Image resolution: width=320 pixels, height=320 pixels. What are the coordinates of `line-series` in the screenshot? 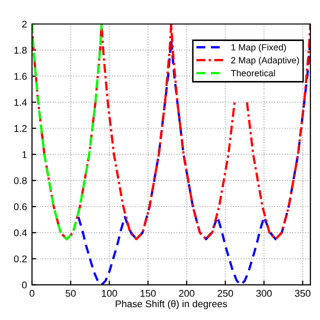 It's located at (67, 132).